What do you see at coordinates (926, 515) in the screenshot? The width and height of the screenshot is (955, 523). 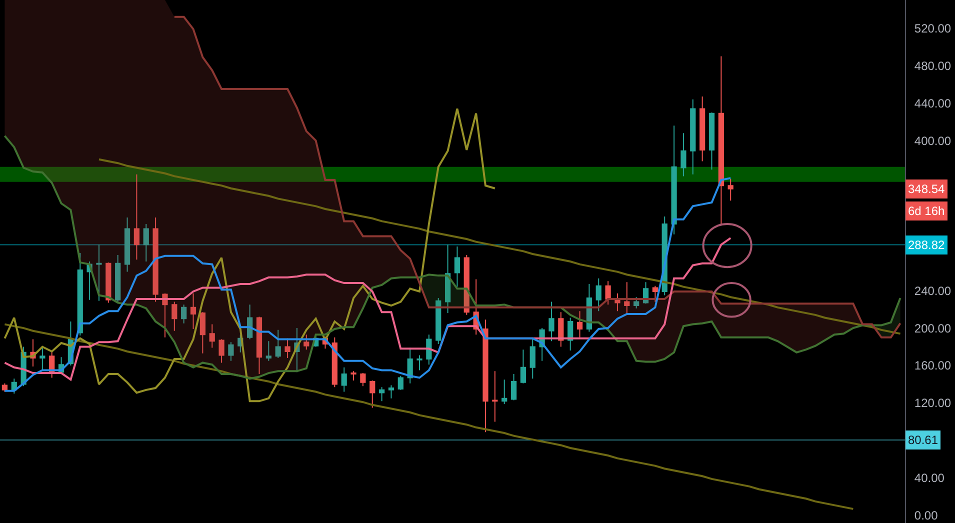 I see `y-tick-label: 0.00` at bounding box center [926, 515].